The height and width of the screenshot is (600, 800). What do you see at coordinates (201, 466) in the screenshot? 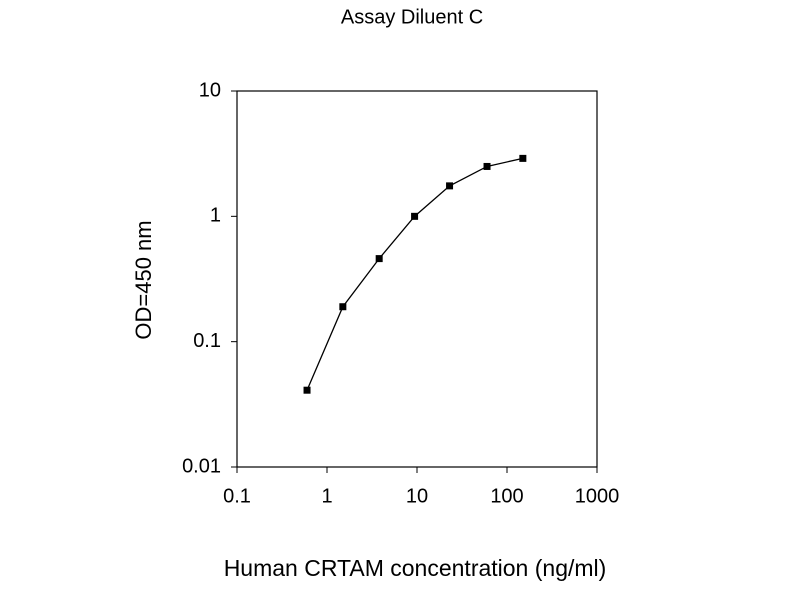
I see `y-tick-label: 0.01` at bounding box center [201, 466].